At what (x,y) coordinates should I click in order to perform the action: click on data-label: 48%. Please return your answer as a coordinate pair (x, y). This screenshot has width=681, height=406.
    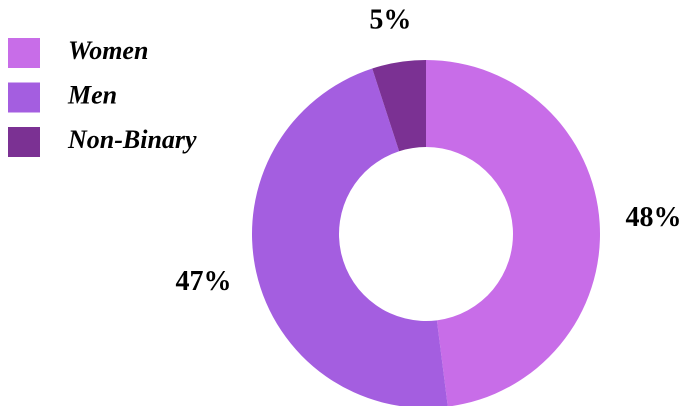
    Looking at the image, I should click on (653, 217).